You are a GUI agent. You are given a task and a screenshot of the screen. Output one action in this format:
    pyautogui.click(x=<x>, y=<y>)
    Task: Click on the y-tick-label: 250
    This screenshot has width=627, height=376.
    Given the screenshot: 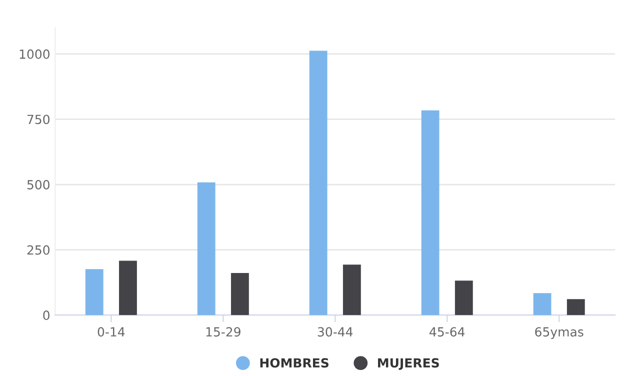 What is the action you would take?
    pyautogui.click(x=38, y=250)
    